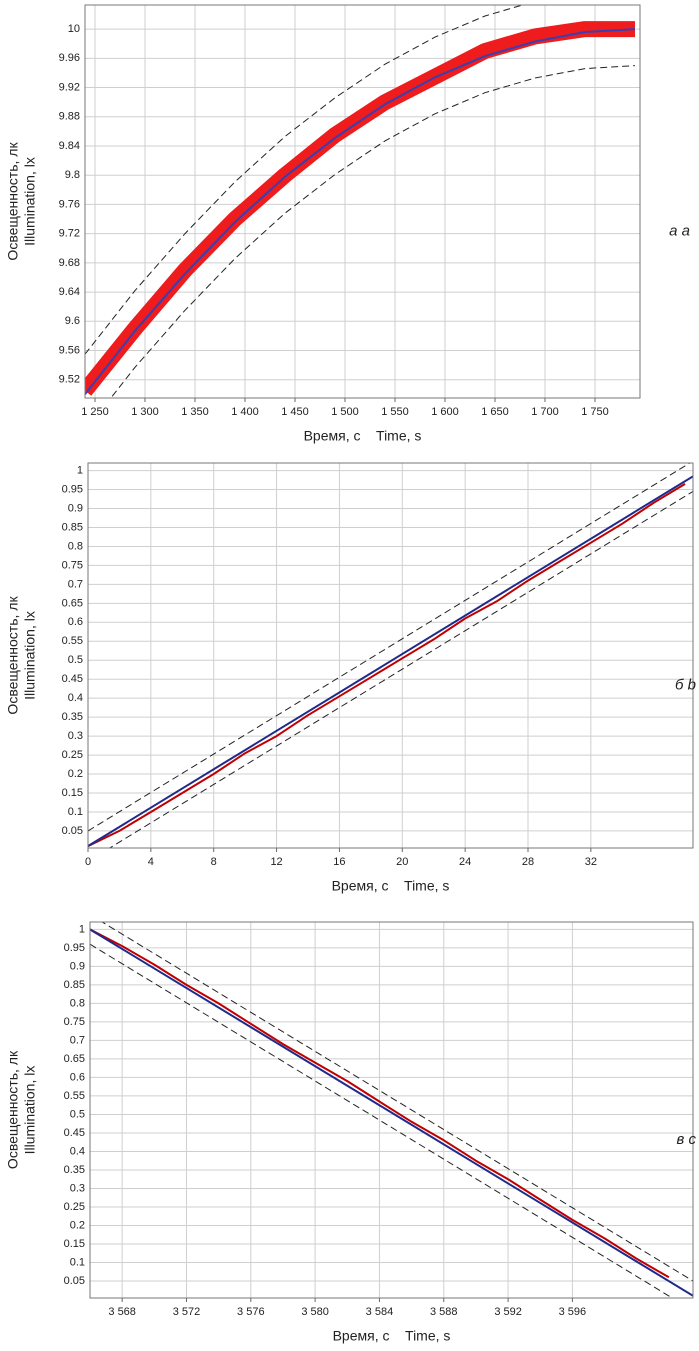 The image size is (699, 1351). Describe the element at coordinates (72, 175) in the screenshot. I see `y-tick-label: 9.8` at that location.